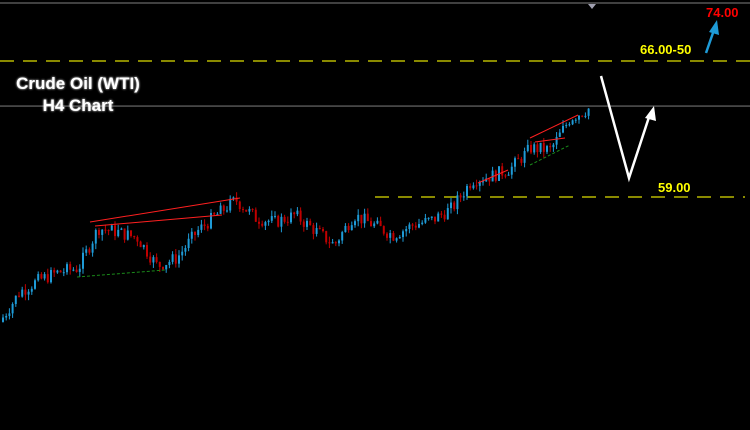 This screenshot has height=430, width=750. I want to click on chart-title: Crude Oil (WTI) H4 Chart, so click(78, 95).